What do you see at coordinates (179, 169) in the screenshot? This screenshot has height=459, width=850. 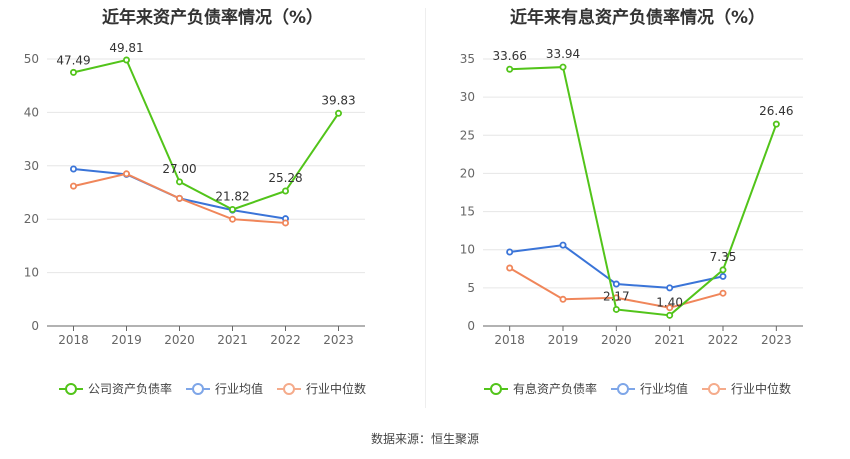 I see `data-label: 27.00` at bounding box center [179, 169].